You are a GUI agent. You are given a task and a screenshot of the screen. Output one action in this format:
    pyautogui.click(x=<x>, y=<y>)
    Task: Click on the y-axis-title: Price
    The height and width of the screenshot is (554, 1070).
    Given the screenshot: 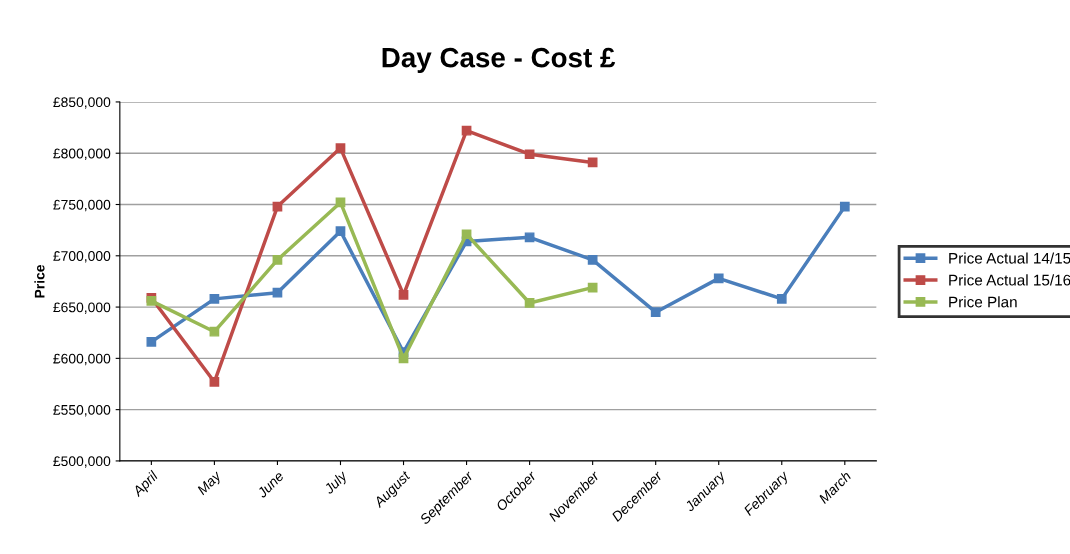 What is the action you would take?
    pyautogui.click(x=39, y=281)
    